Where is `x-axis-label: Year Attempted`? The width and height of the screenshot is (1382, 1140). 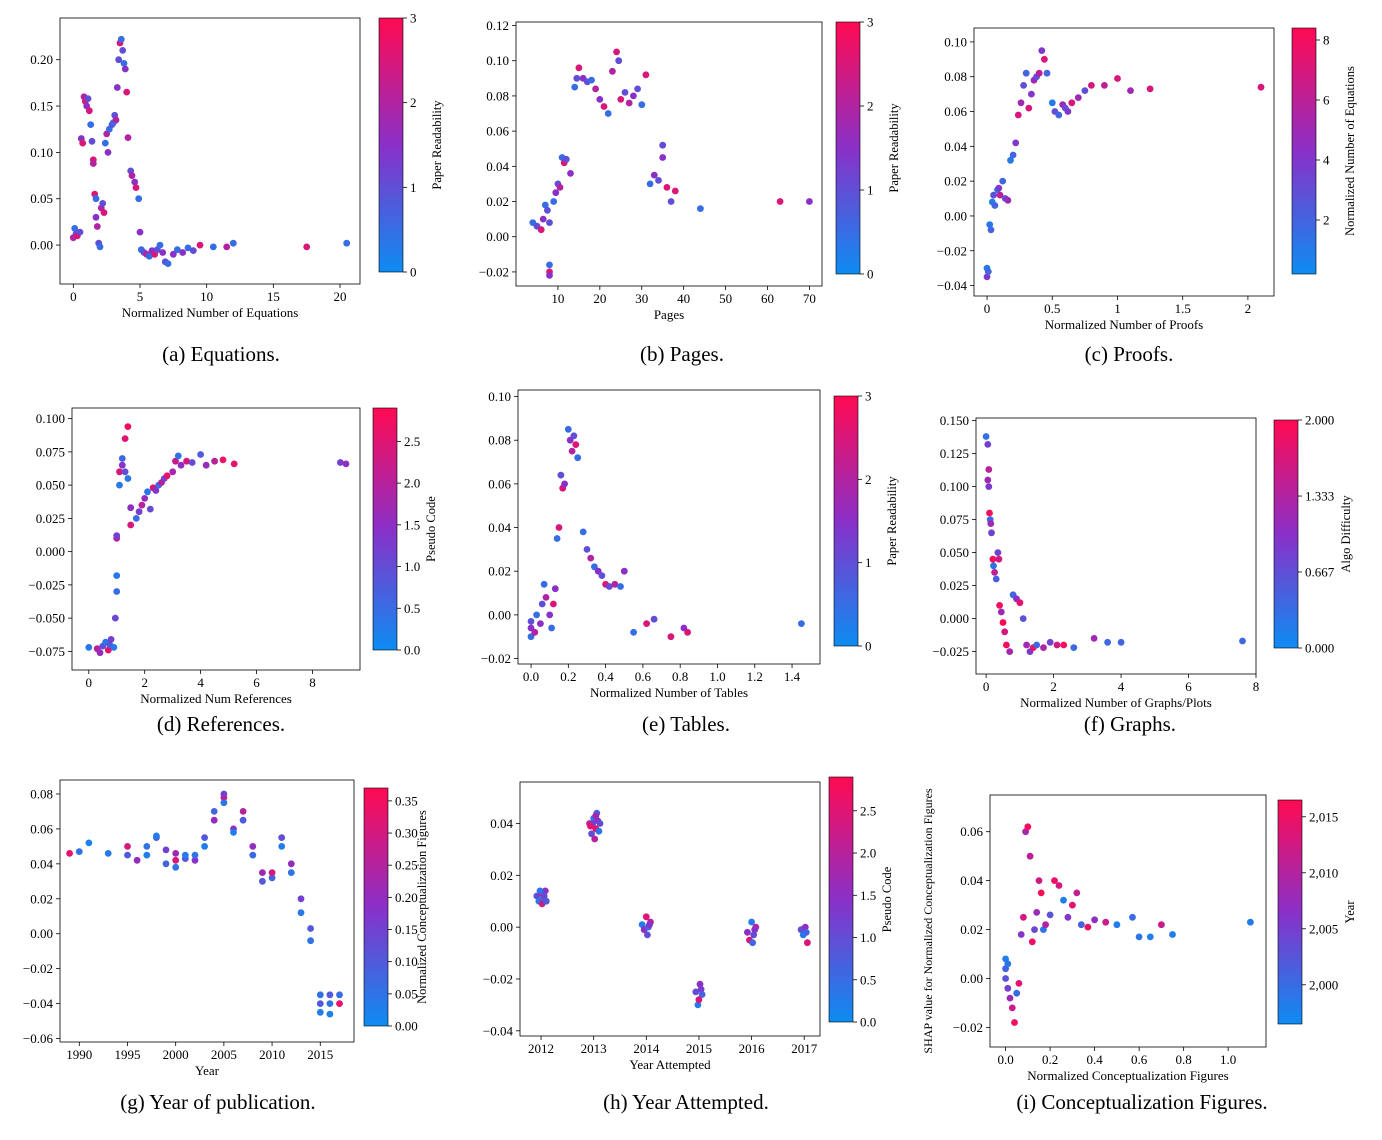 x-axis-label: Year Attempted is located at coordinates (670, 1064).